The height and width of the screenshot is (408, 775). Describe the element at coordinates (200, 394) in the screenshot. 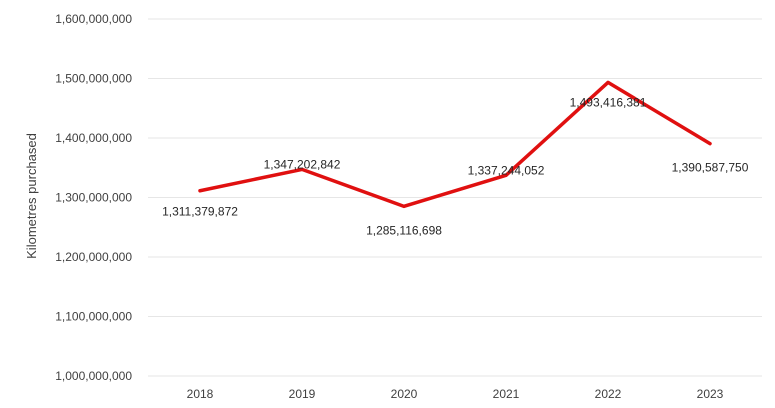

I see `x-tick-label: 2018` at that location.